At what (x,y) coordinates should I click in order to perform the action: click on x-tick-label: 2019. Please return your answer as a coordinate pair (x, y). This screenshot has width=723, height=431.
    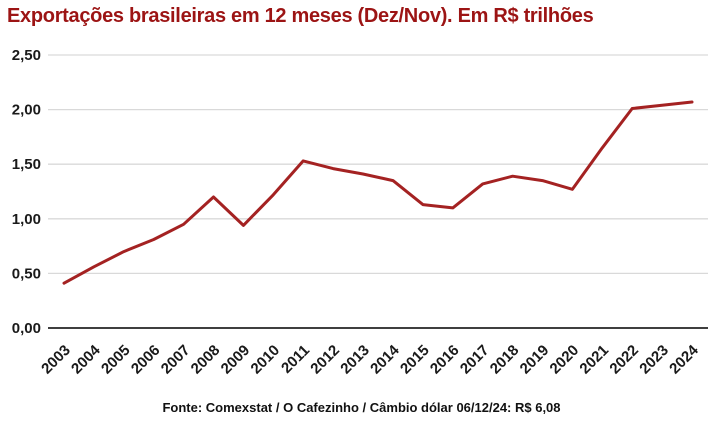
    Looking at the image, I should click on (535, 360).